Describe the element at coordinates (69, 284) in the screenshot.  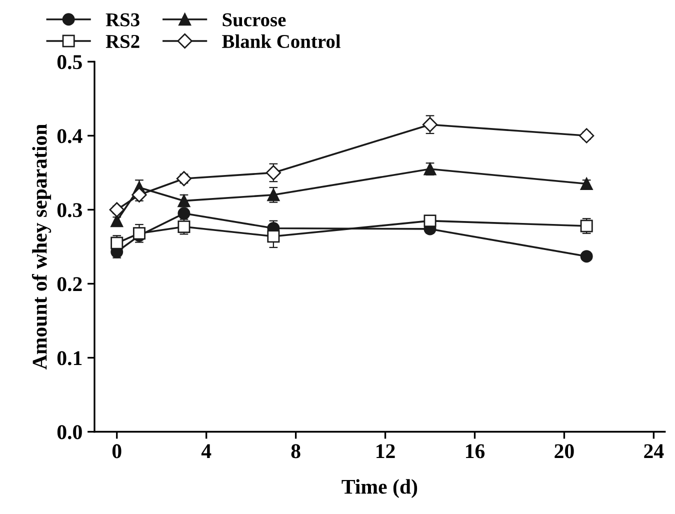
I see `y-tick-label: 0.2` at that location.